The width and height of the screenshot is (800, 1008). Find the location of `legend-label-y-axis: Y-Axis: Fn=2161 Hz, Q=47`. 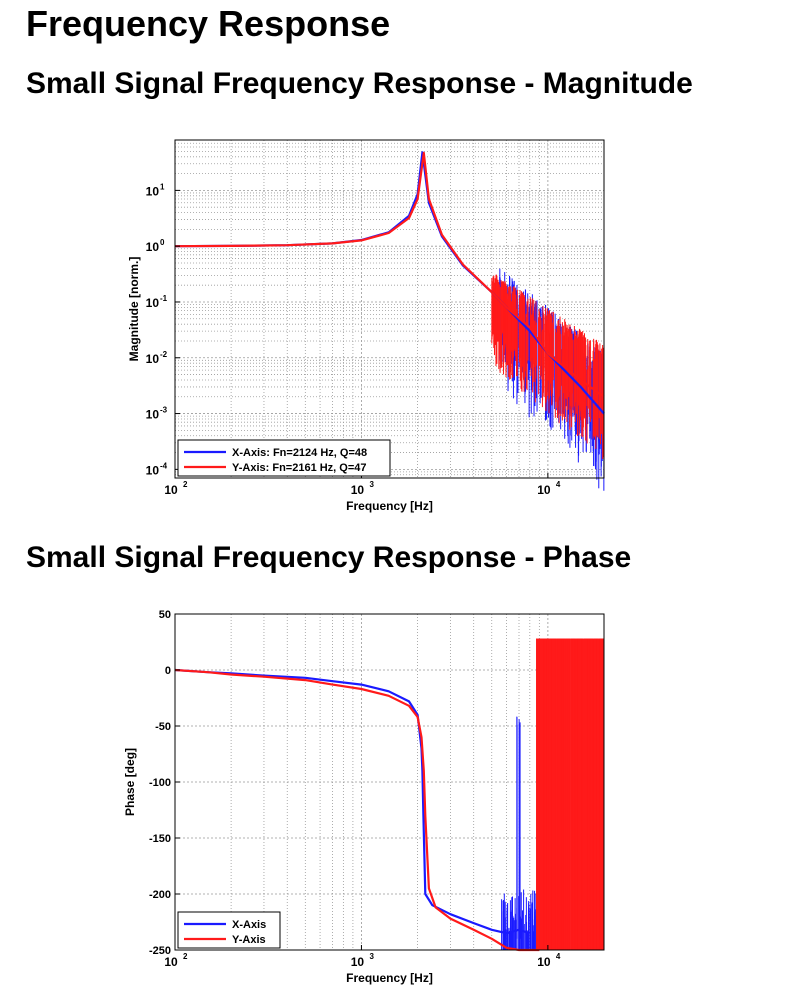

legend-label-y-axis: Y-Axis: Fn=2161 Hz, Q=47 is located at coordinates (299, 468).